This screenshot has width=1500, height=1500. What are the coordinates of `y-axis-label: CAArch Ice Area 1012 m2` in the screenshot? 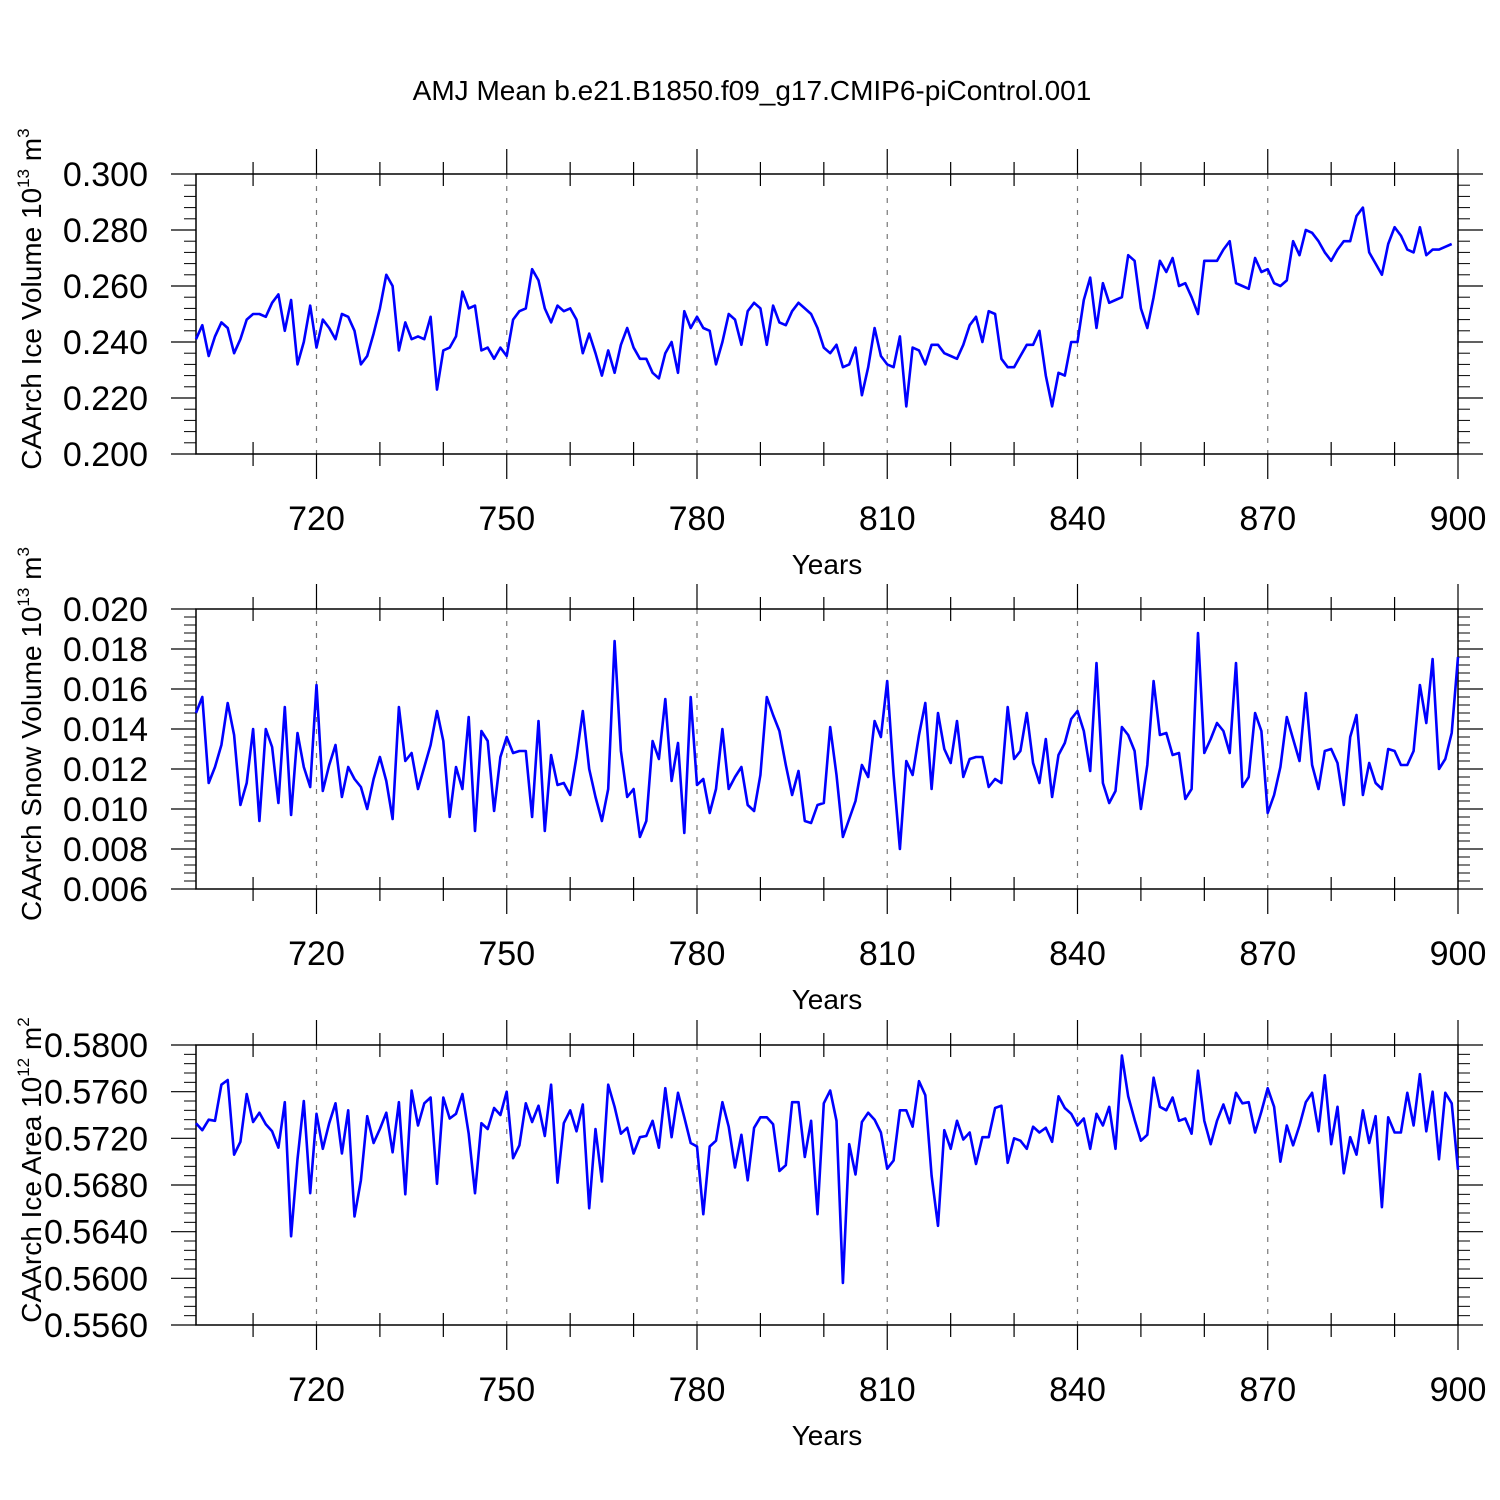 It's located at (30, 1169).